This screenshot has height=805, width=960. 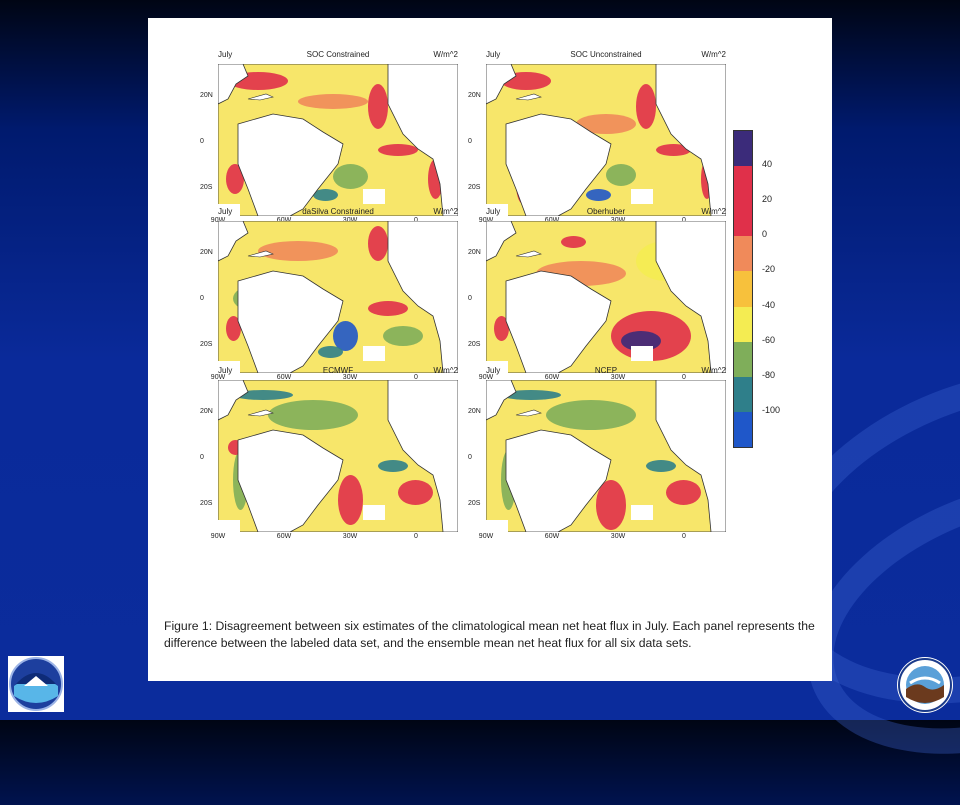 What do you see at coordinates (769, 374) in the screenshot?
I see `colorbar-tick-label: -80` at bounding box center [769, 374].